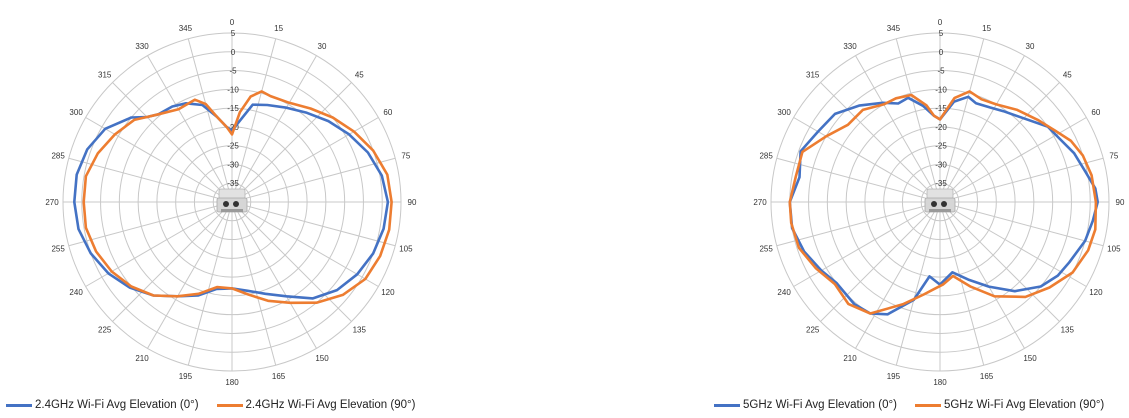  Describe the element at coordinates (820, 405) in the screenshot. I see `legend-label-5ghz-0deg: 5GHz Wi-Fi Avg Elevation (0°)` at that location.